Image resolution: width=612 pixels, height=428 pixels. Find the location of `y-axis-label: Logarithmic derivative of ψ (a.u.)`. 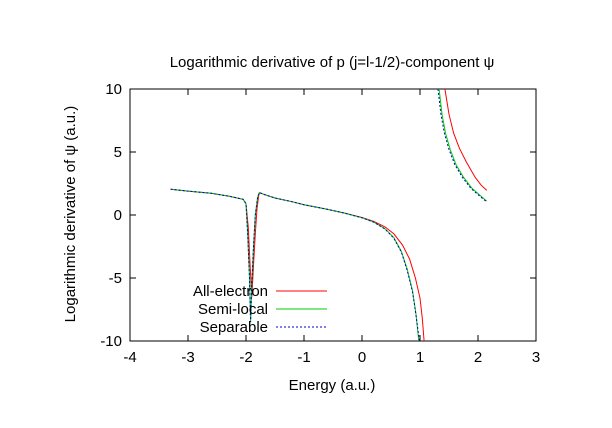

y-axis-label: Logarithmic derivative of ψ (a.u.) is located at coordinates (70, 214).